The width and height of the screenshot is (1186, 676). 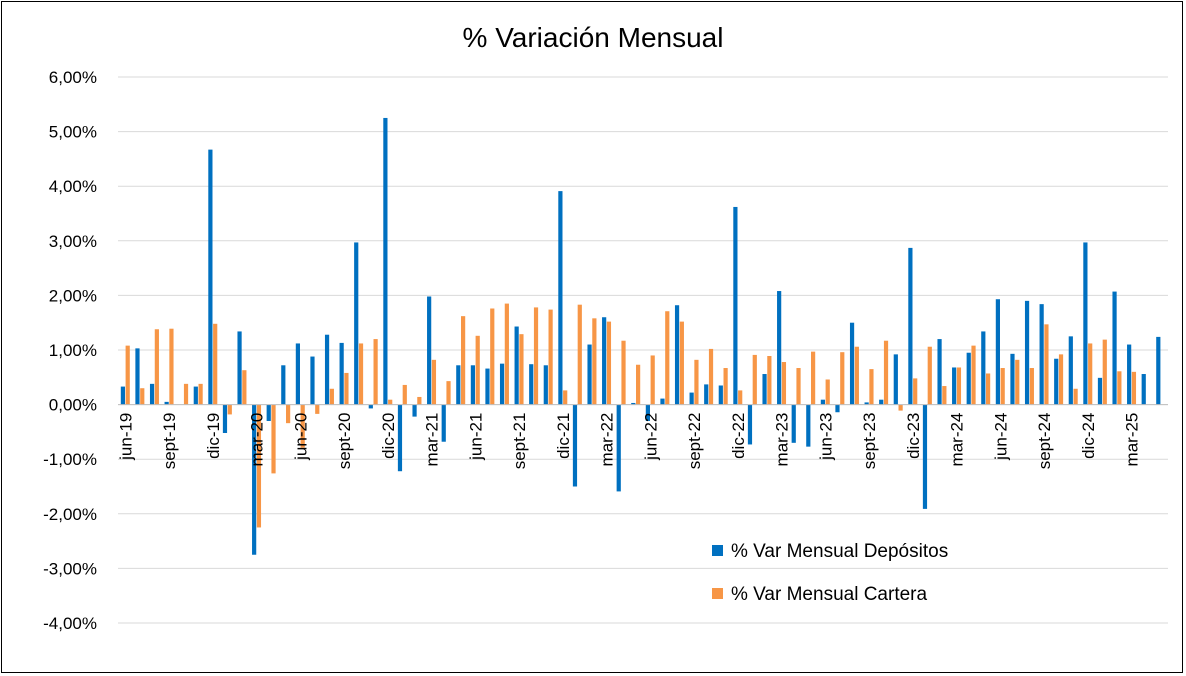 I want to click on x-tick-label: mar-21, so click(x=432, y=440).